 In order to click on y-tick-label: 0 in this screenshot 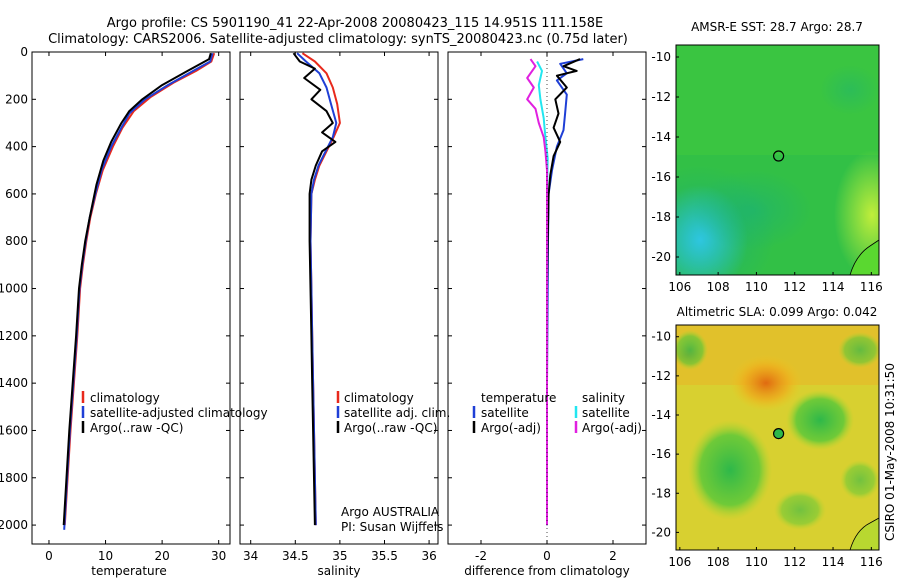, I will do `click(24, 52)`.